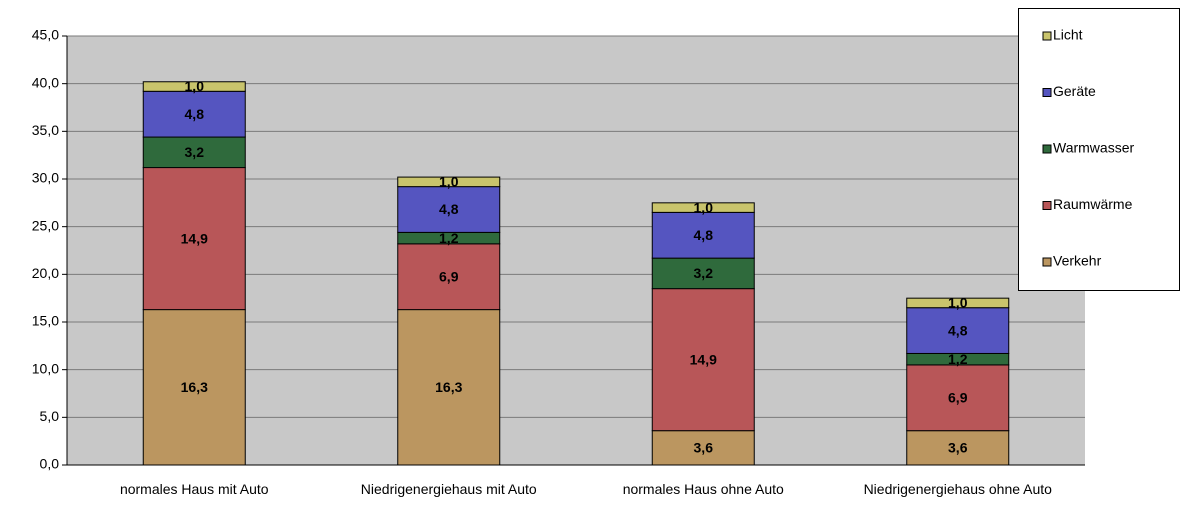  I want to click on x-tick-label: normales Haus mit Auto, so click(194, 489).